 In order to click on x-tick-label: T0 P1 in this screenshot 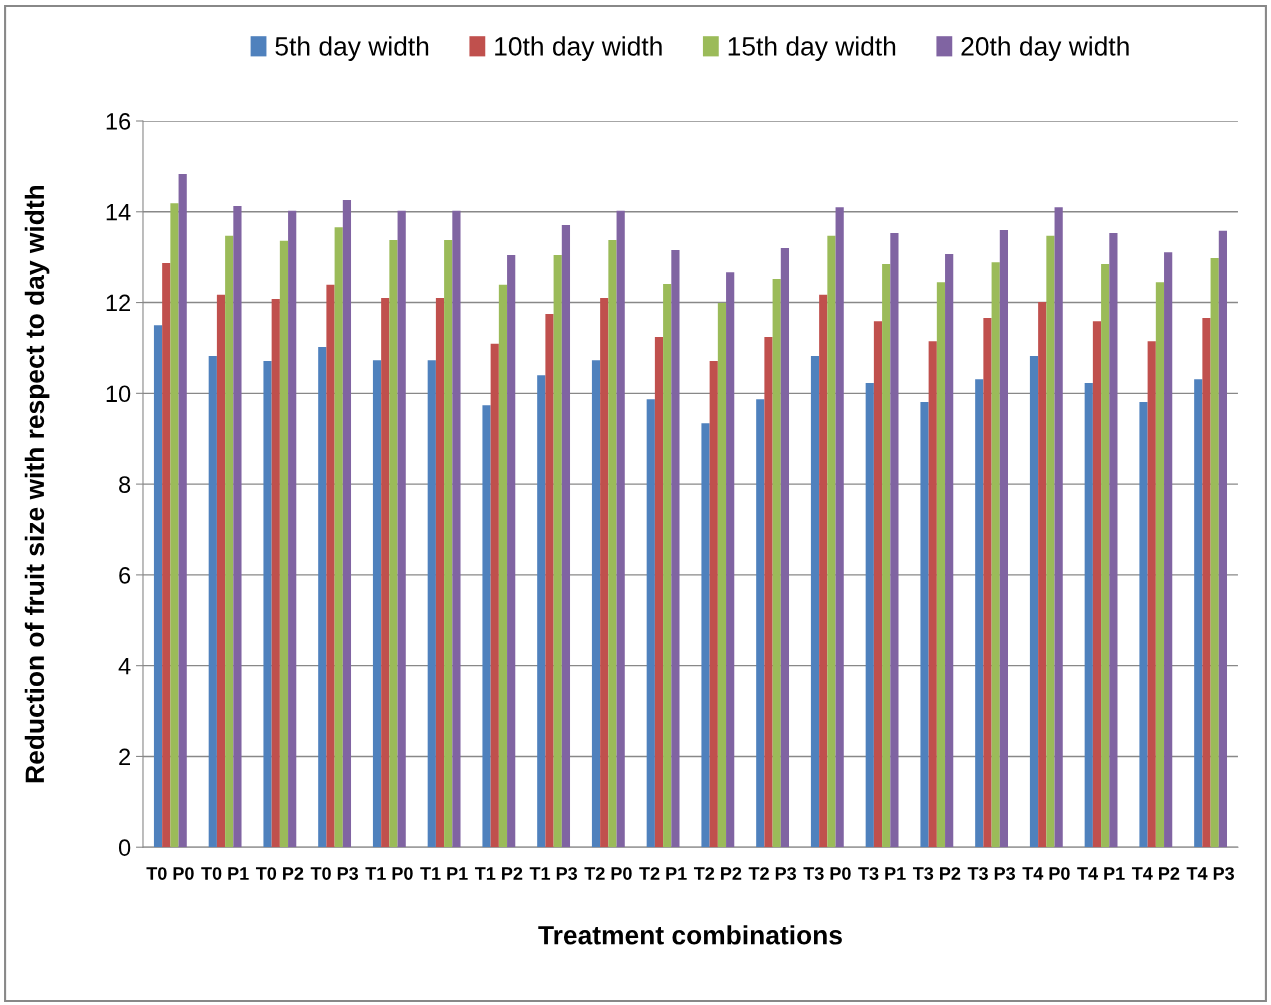, I will do `click(225, 873)`.